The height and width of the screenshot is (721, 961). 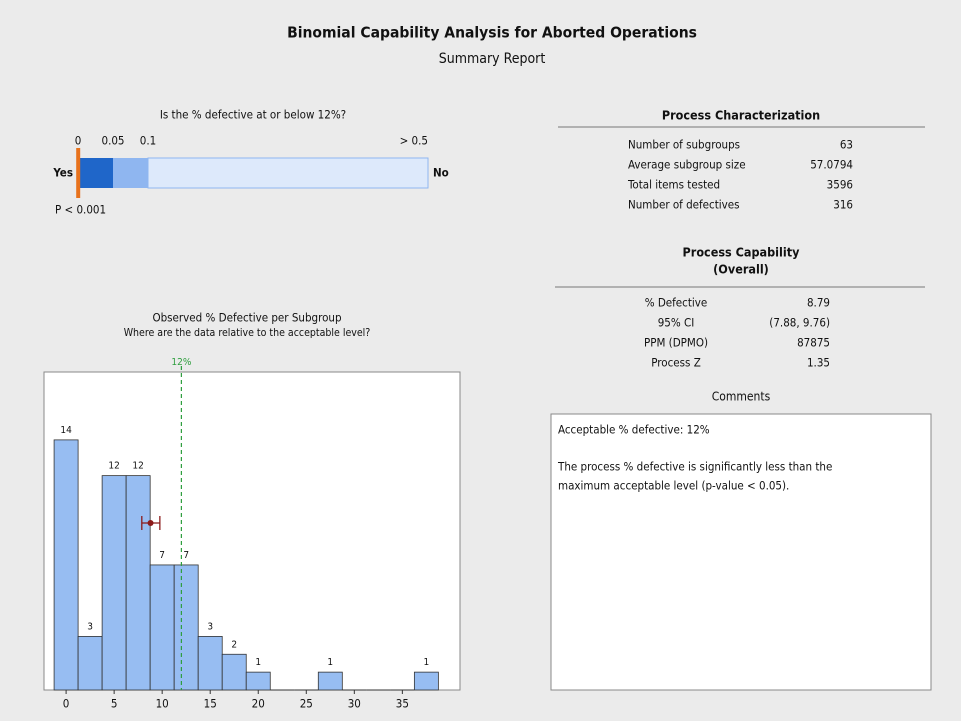 I want to click on gauge-tick-label: 0.05, so click(x=112, y=141).